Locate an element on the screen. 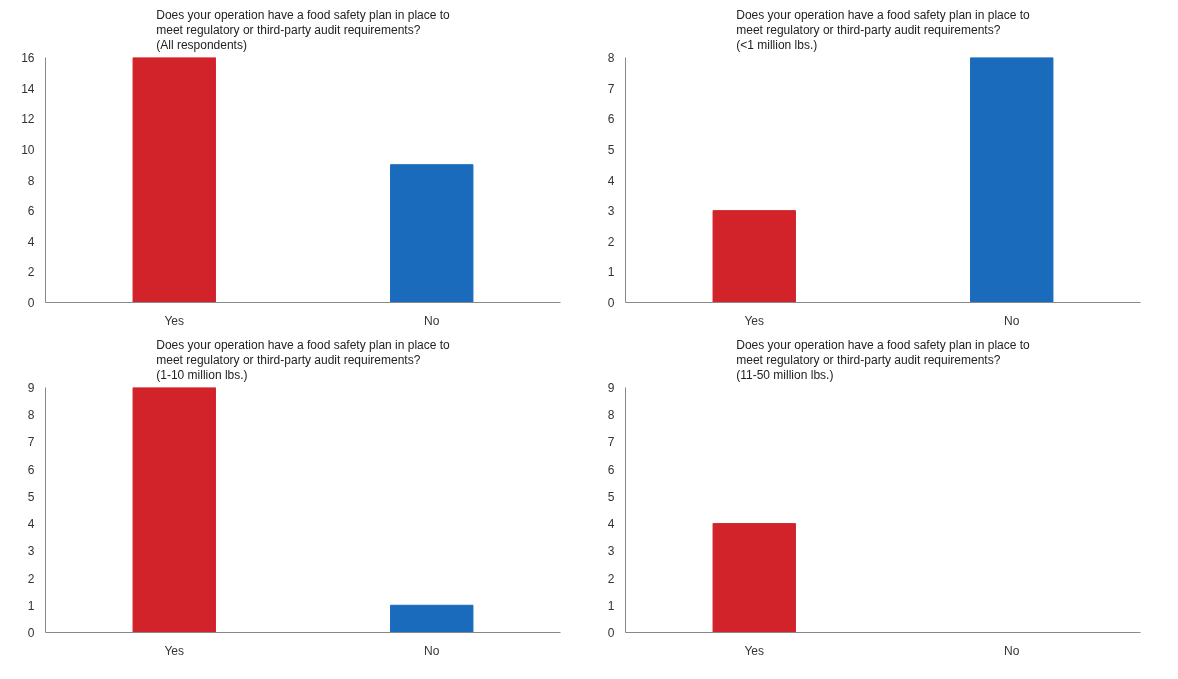 The width and height of the screenshot is (1178, 679). y-tick-label: 12 is located at coordinates (28, 119).